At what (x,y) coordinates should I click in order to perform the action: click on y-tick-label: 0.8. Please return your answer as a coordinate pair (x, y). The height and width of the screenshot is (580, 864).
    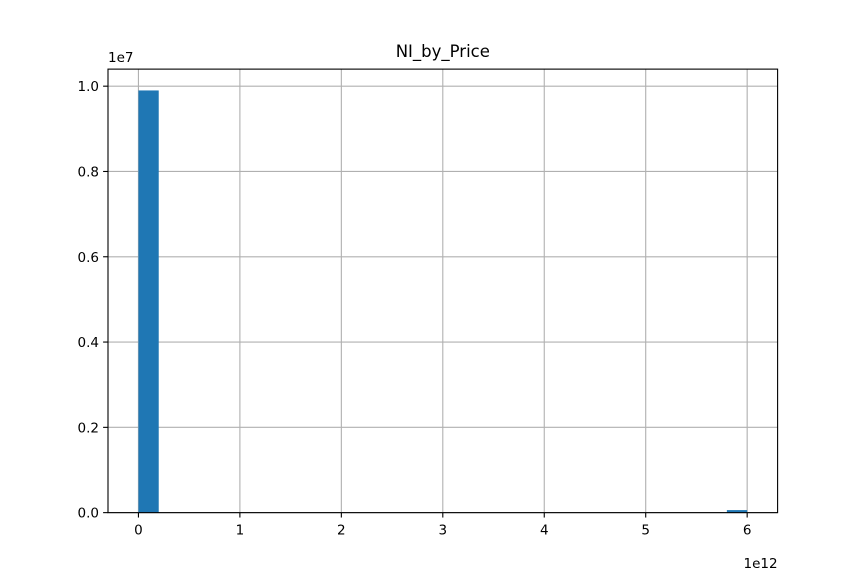
    Looking at the image, I should click on (88, 172).